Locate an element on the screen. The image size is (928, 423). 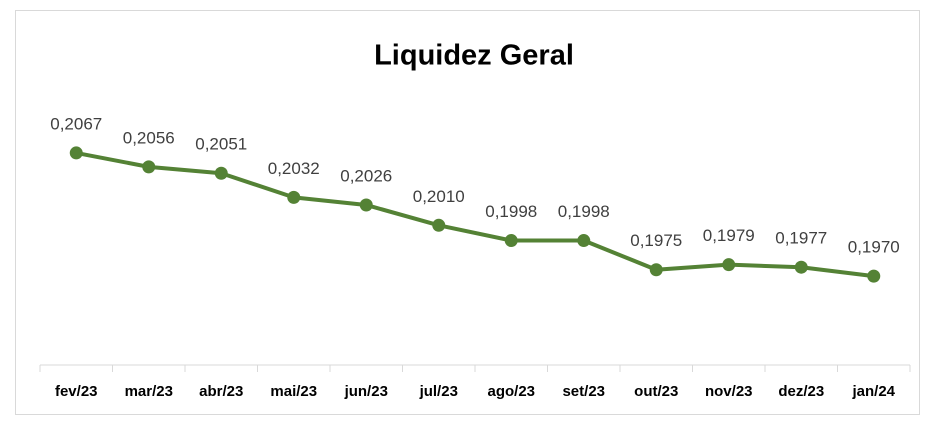
x-tick-label: abr/23 is located at coordinates (221, 391).